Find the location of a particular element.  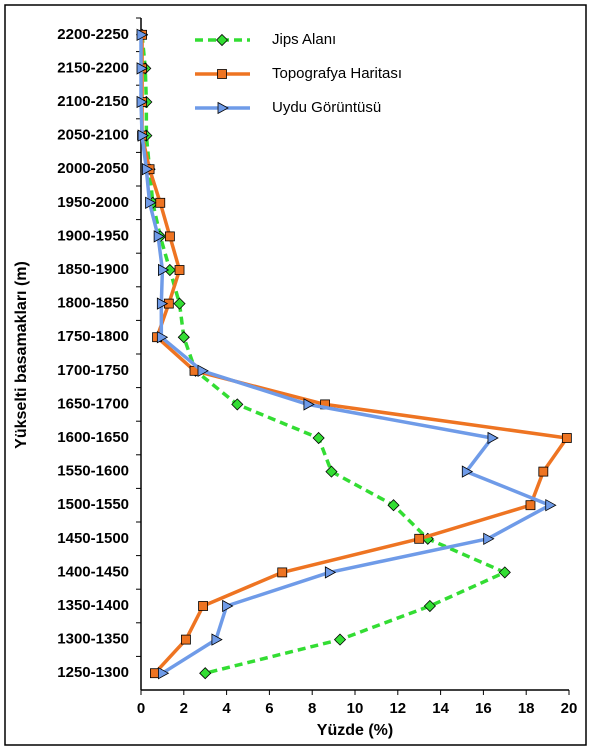

x-tick-label: 2 is located at coordinates (184, 708).